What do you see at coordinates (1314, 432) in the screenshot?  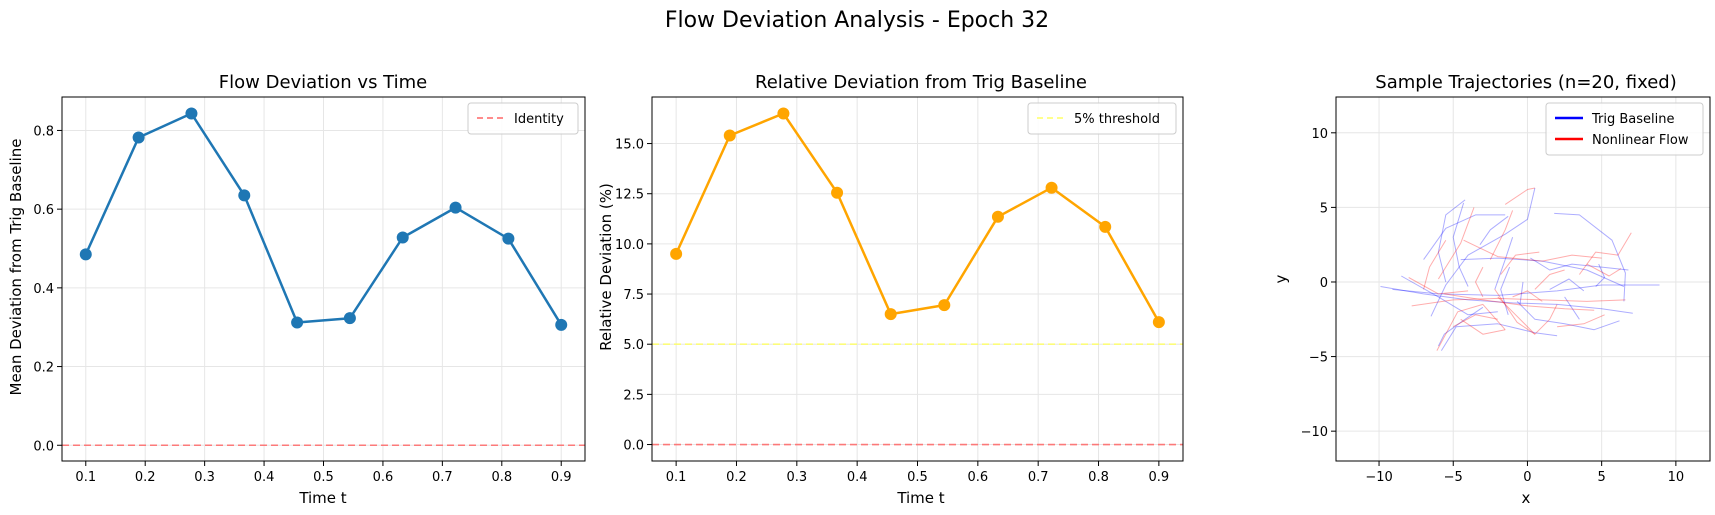 I see `y-tick-label: −10` at bounding box center [1314, 432].